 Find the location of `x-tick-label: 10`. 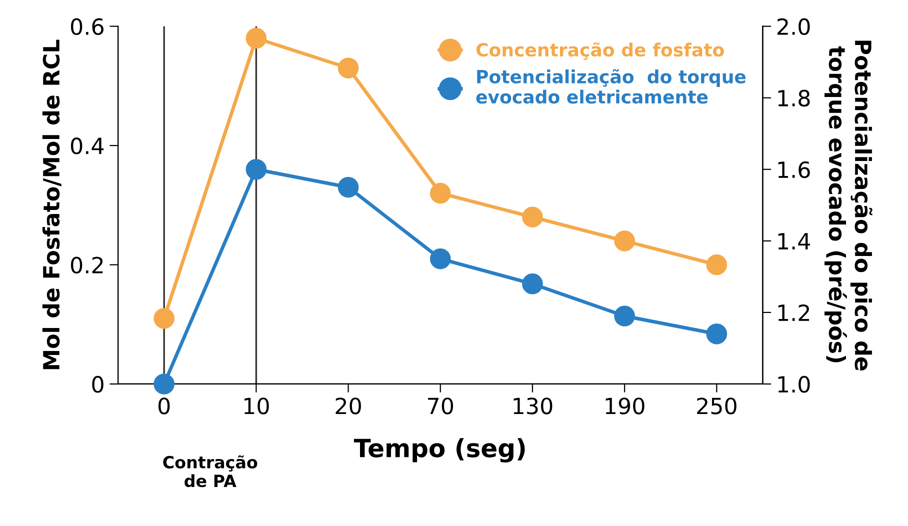

x-tick-label: 10 is located at coordinates (256, 406).